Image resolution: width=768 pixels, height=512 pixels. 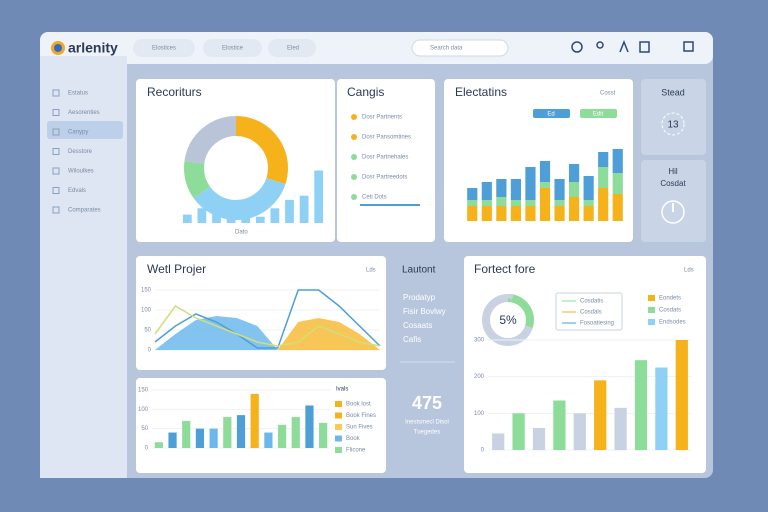 What do you see at coordinates (84, 211) in the screenshot?
I see `nav-item: Comparates` at bounding box center [84, 211].